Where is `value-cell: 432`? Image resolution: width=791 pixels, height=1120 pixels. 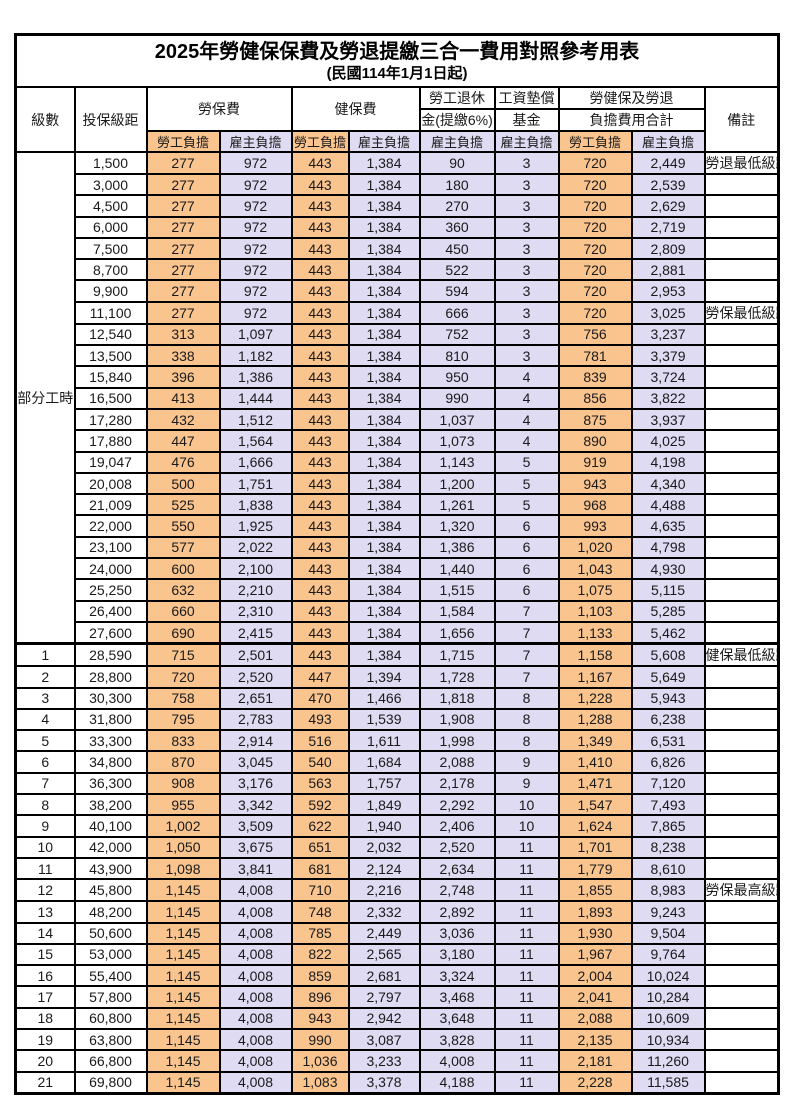 value-cell: 432 is located at coordinates (183, 419).